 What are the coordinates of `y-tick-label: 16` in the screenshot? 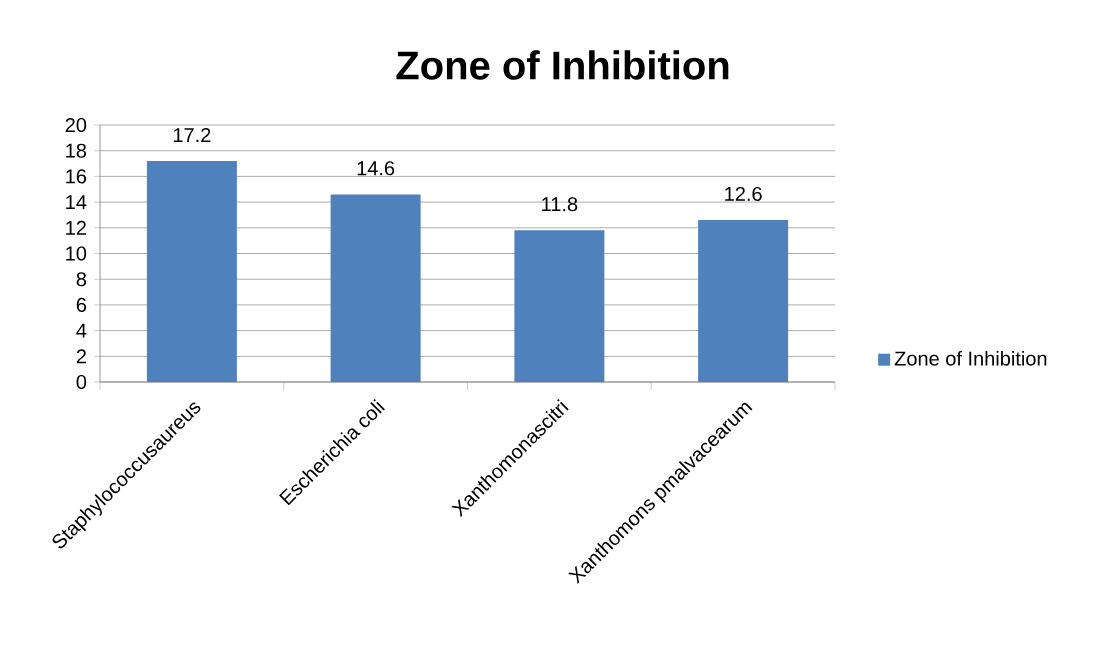 It's located at (76, 176).